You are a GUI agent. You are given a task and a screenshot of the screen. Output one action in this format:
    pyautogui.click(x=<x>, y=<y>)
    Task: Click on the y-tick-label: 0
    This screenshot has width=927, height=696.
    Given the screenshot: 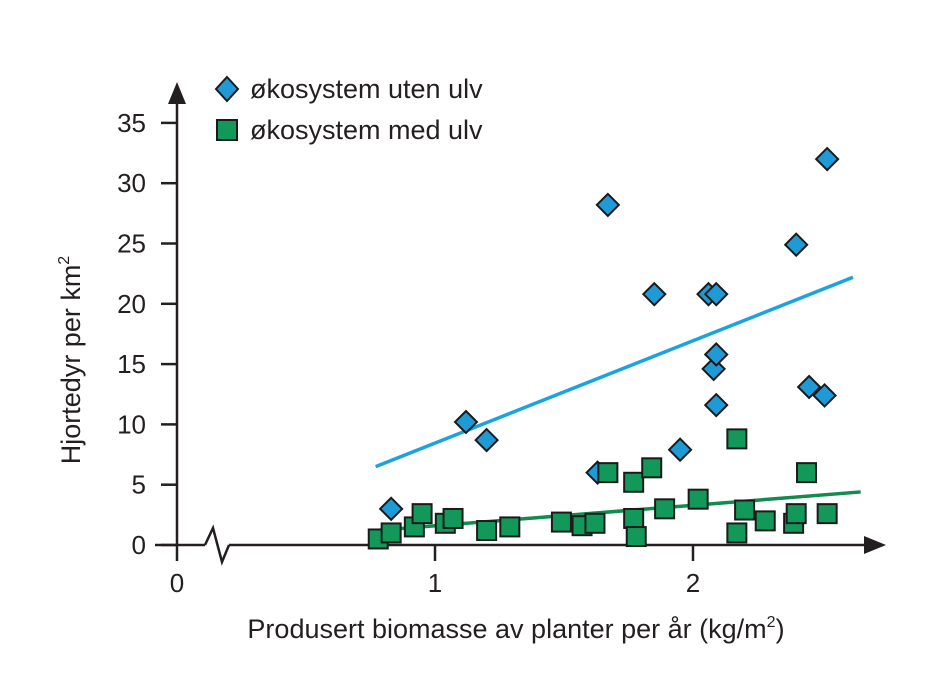 What is the action you would take?
    pyautogui.click(x=139, y=545)
    